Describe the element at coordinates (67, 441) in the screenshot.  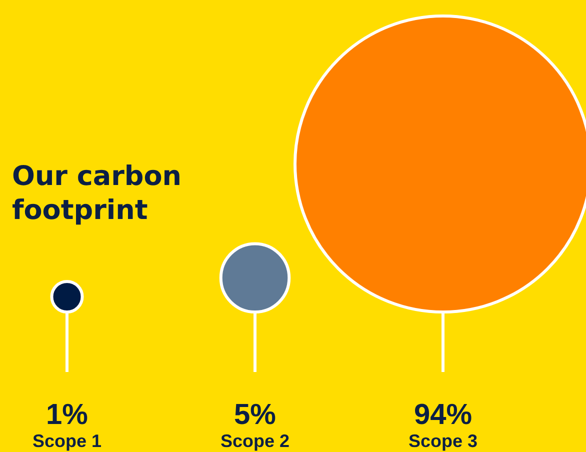
I see `category-label: Scope 1` at that location.